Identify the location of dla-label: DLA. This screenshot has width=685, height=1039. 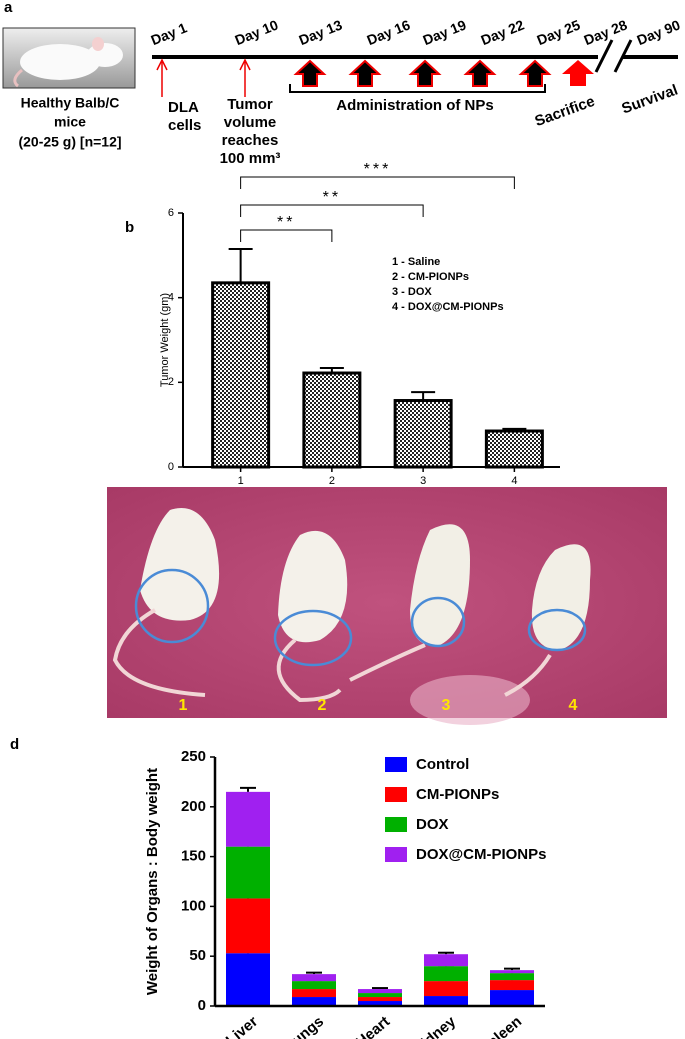
(183, 107).